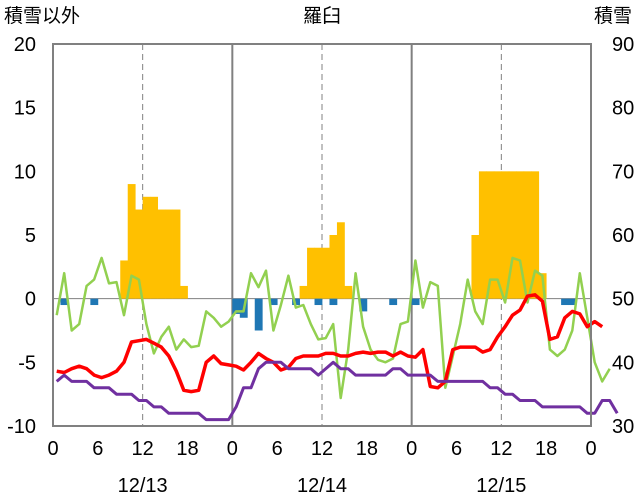 This screenshot has width=636, height=501. Describe the element at coordinates (21, 427) in the screenshot. I see `left-tick-label: -10` at that location.